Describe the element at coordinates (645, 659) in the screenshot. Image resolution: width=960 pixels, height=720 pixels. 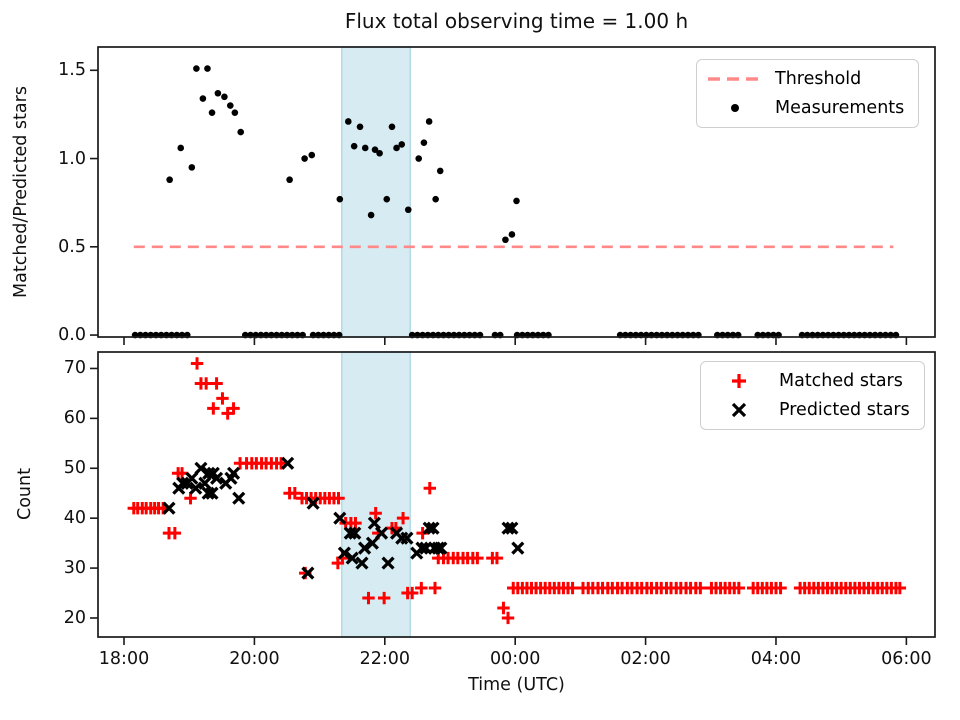
I see `x-tick-label: 02:00` at that location.